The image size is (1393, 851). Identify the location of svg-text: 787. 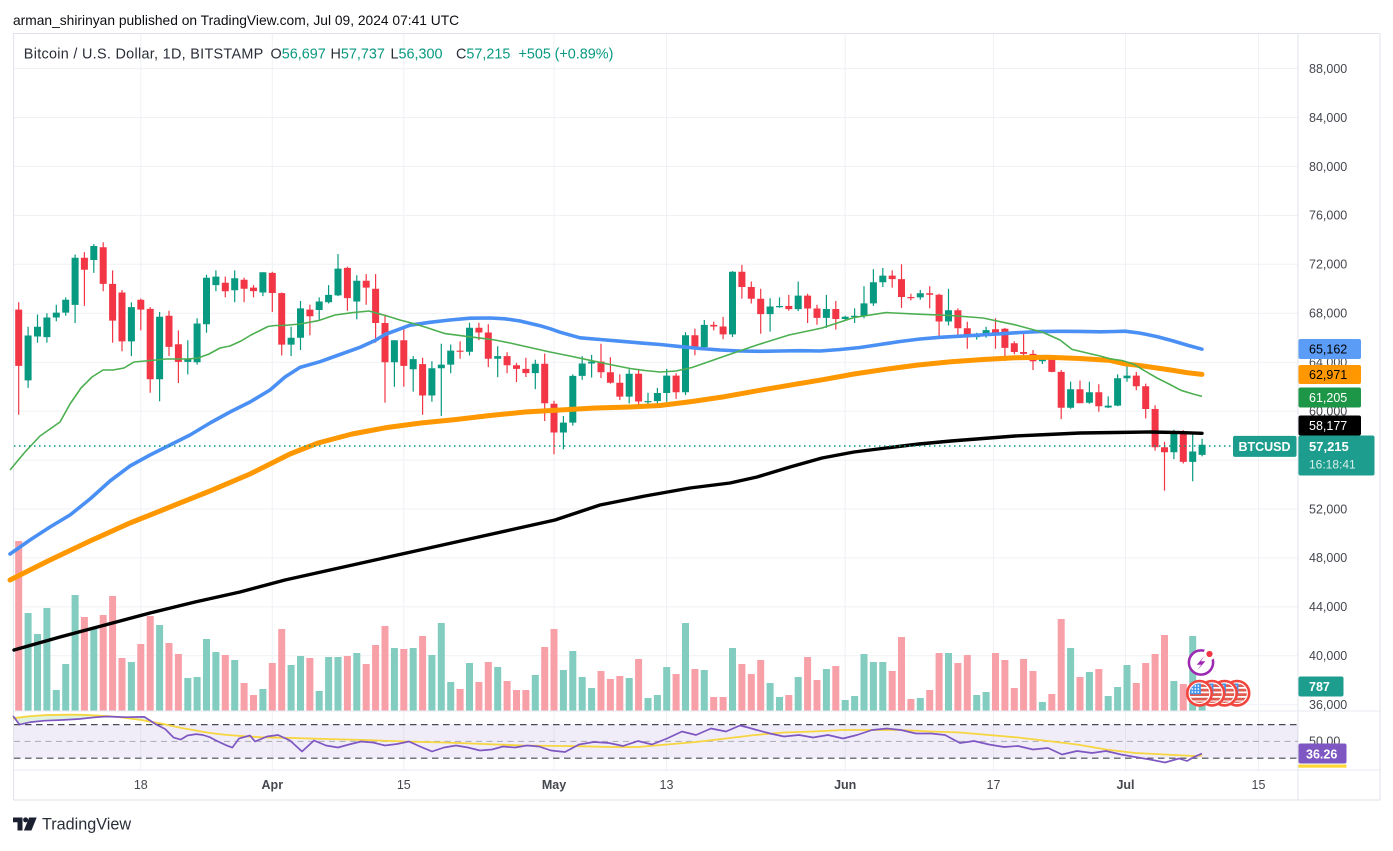
(1319, 687).